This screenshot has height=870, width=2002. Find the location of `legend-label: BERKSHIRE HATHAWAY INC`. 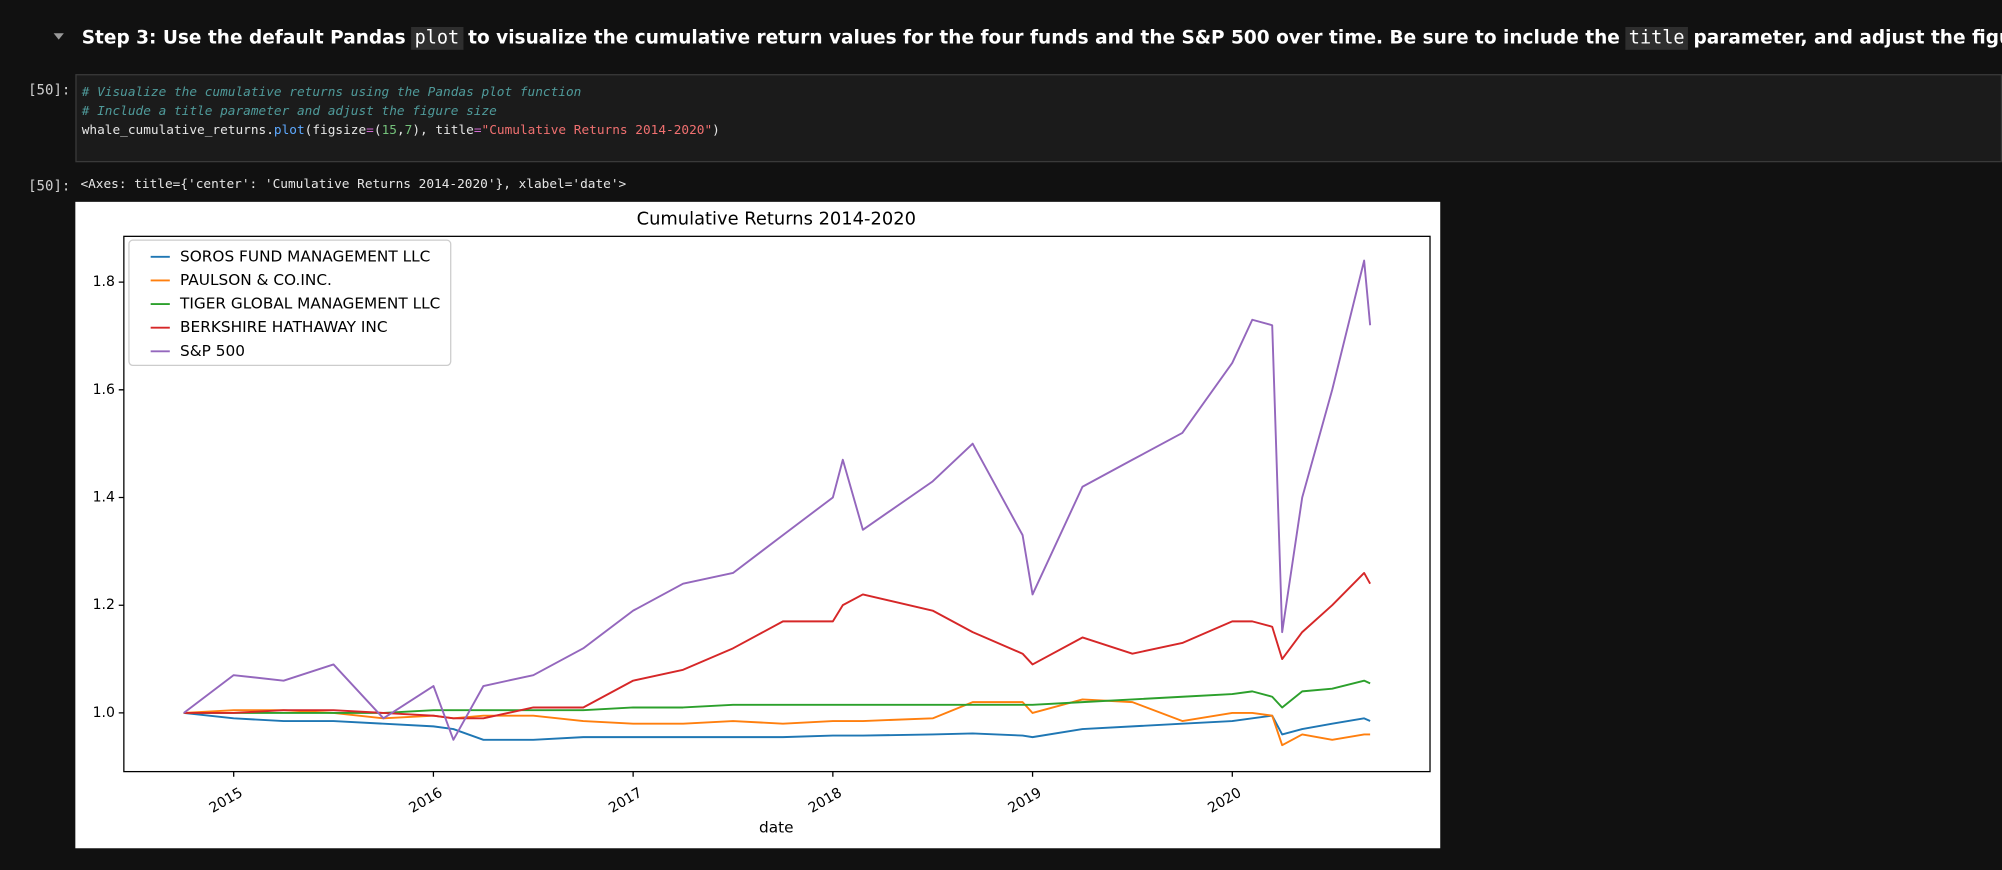

legend-label: BERKSHIRE HATHAWAY INC is located at coordinates (284, 327).